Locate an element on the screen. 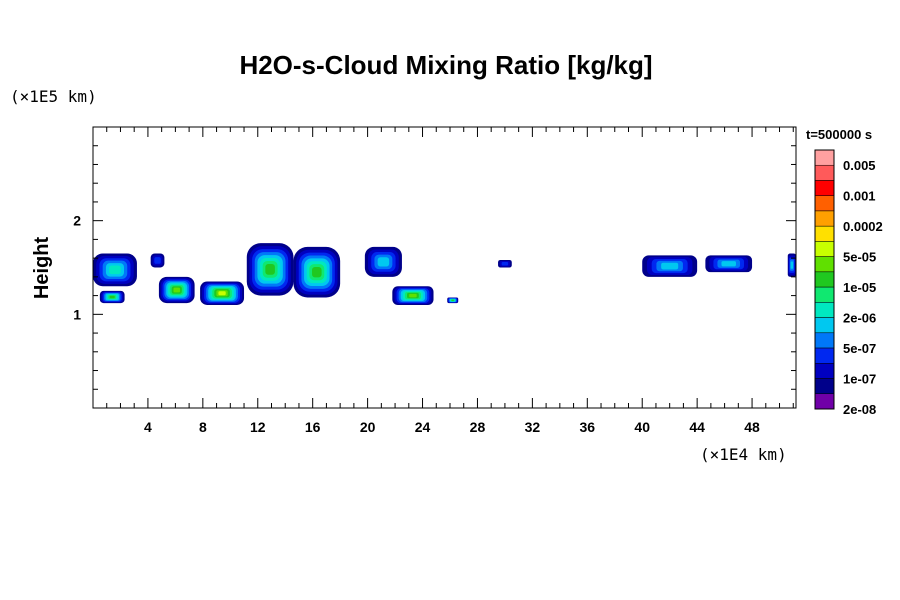 This screenshot has height=600, width=900. colorbar-frame is located at coordinates (824, 279).